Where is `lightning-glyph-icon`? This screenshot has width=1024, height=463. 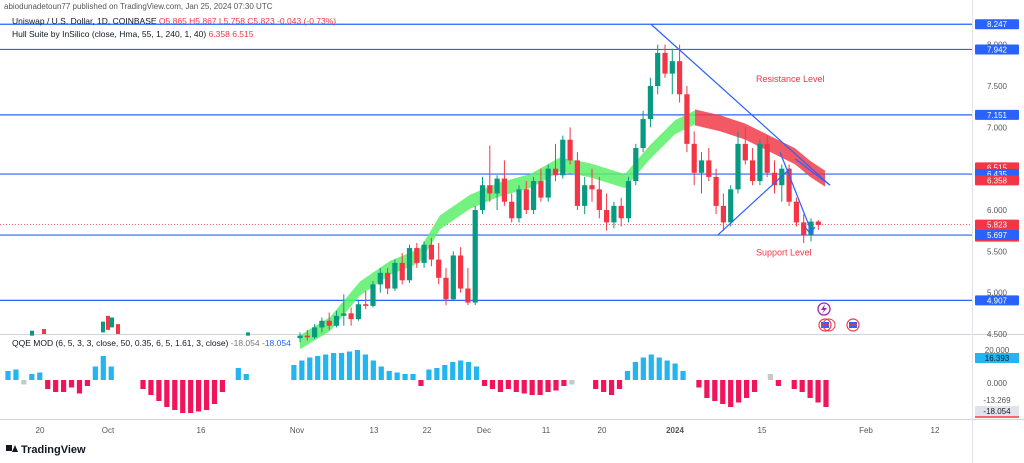
lightning-glyph-icon is located at coordinates (824, 309).